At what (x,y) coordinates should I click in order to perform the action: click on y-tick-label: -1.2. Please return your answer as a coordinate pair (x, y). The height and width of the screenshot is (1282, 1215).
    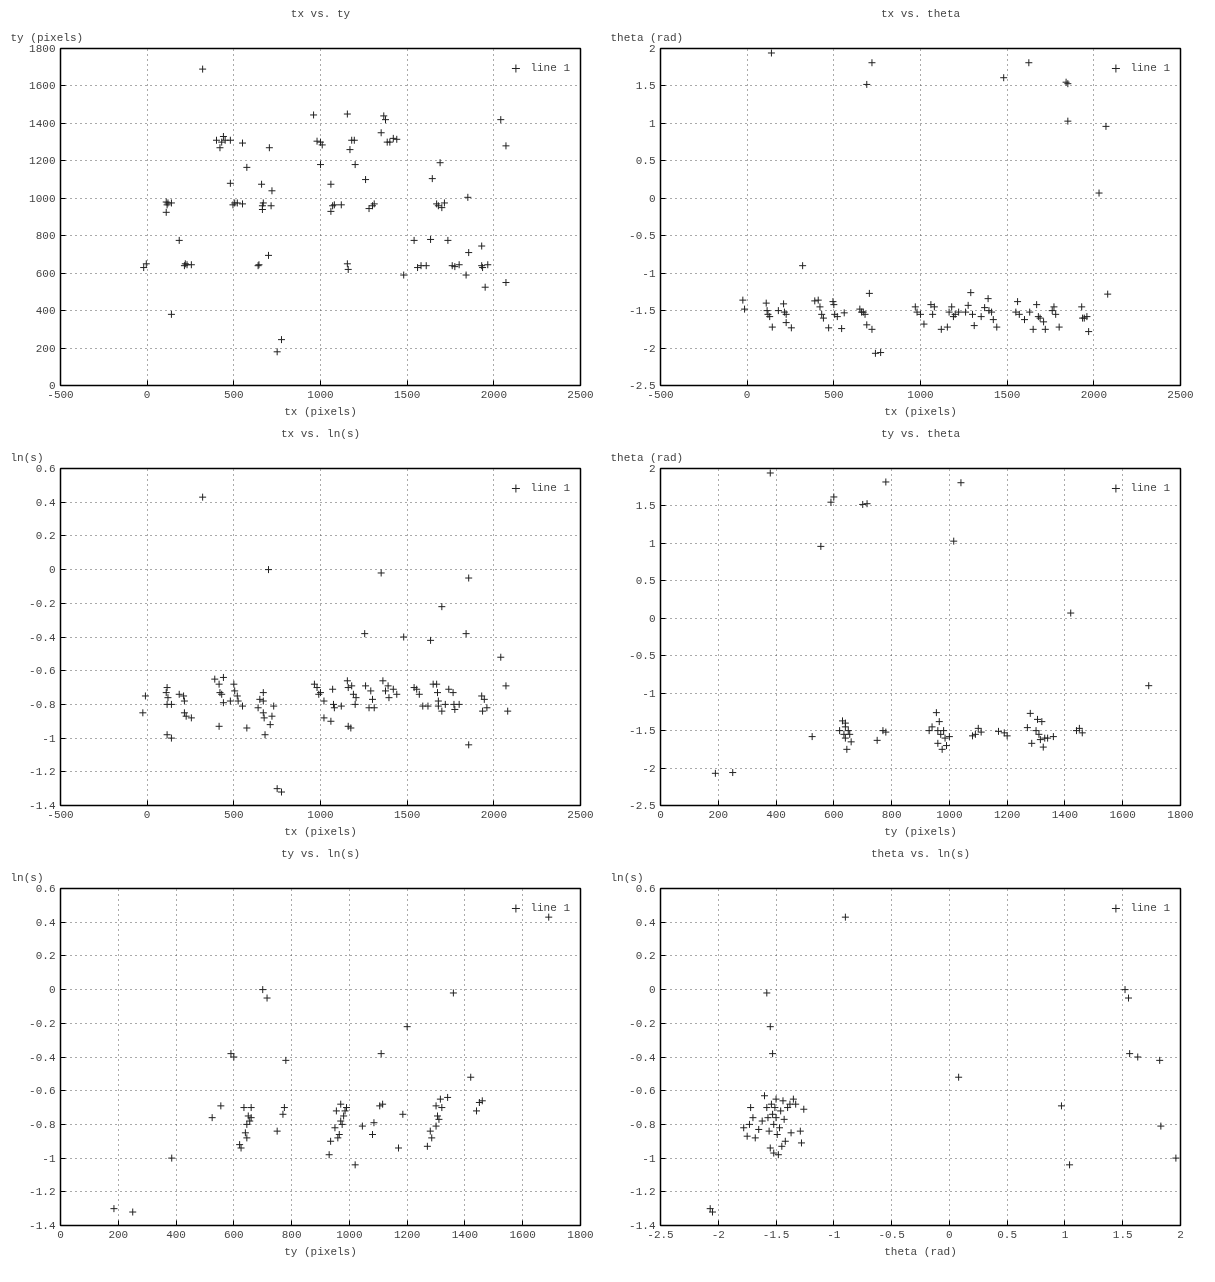
    Looking at the image, I should click on (42, 772).